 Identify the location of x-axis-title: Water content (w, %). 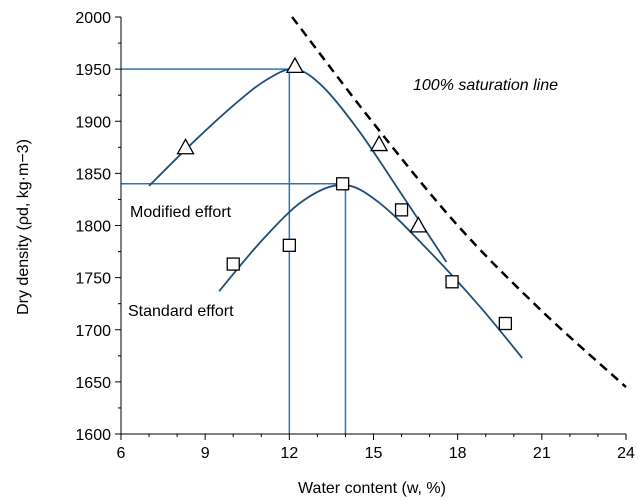
(372, 488).